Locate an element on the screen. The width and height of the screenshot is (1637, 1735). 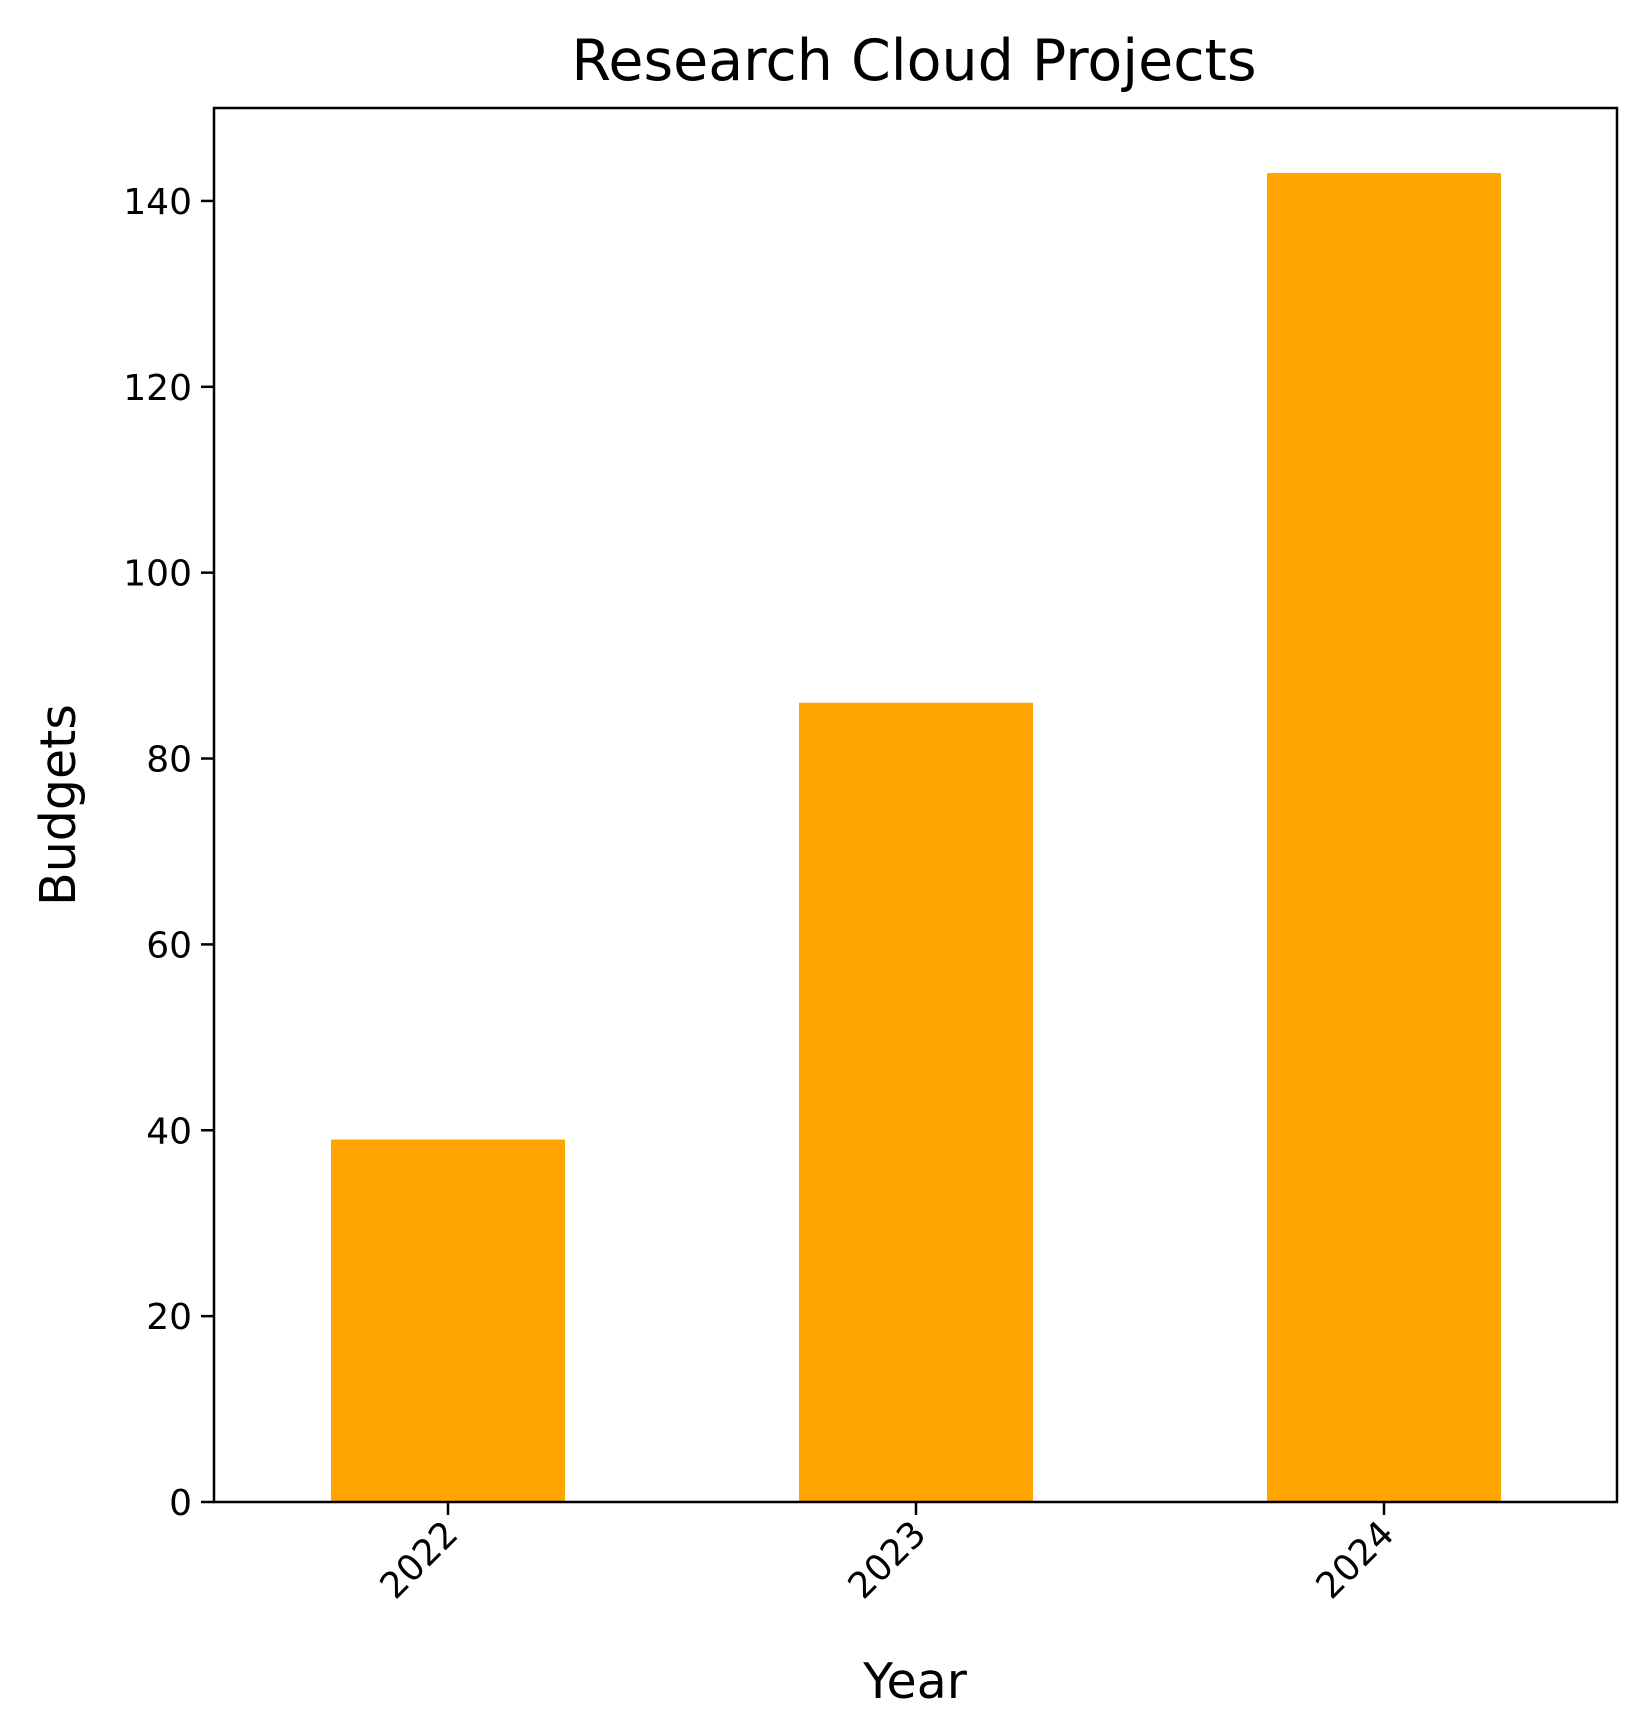
bar-2023 is located at coordinates (916, 1102).